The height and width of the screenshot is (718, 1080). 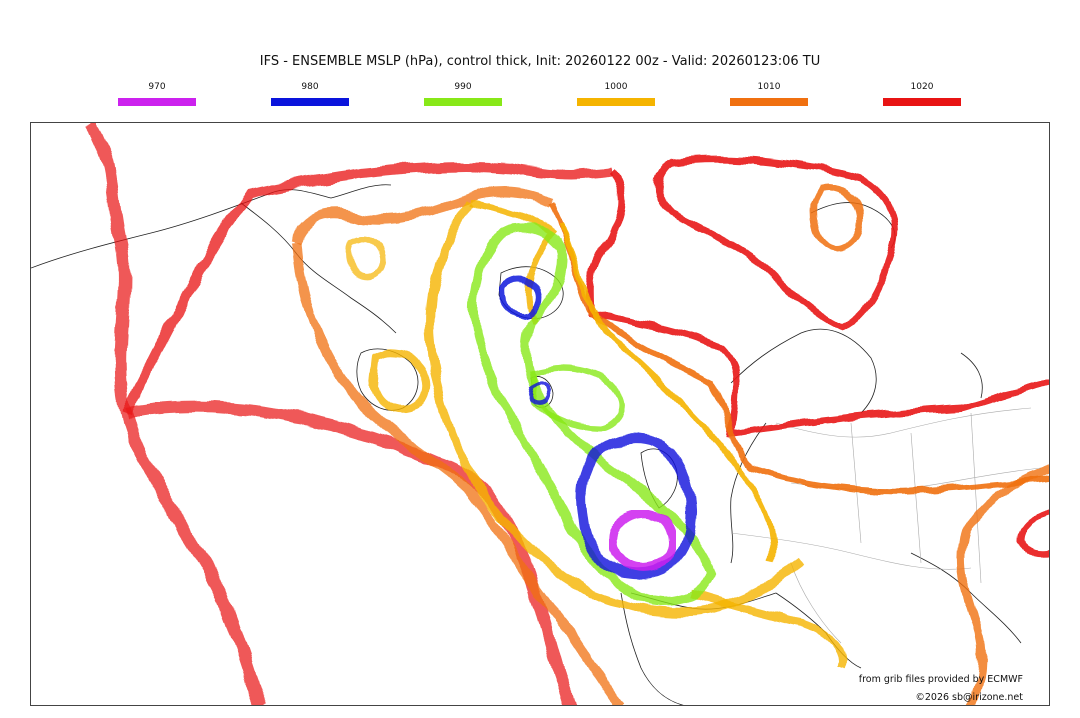 What do you see at coordinates (922, 87) in the screenshot?
I see `legend-label-1020: 1020` at bounding box center [922, 87].